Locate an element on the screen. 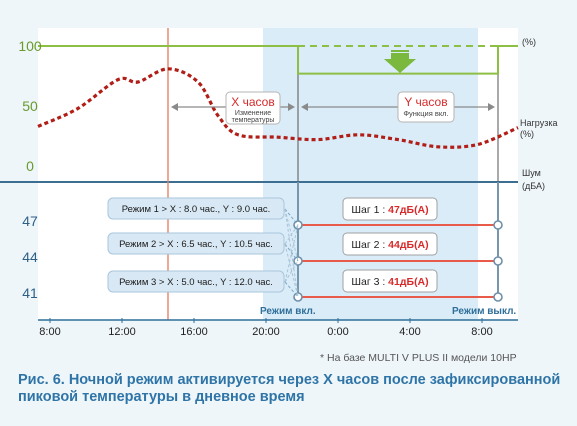  x-tick-label-4: 0:00 is located at coordinates (337, 332).